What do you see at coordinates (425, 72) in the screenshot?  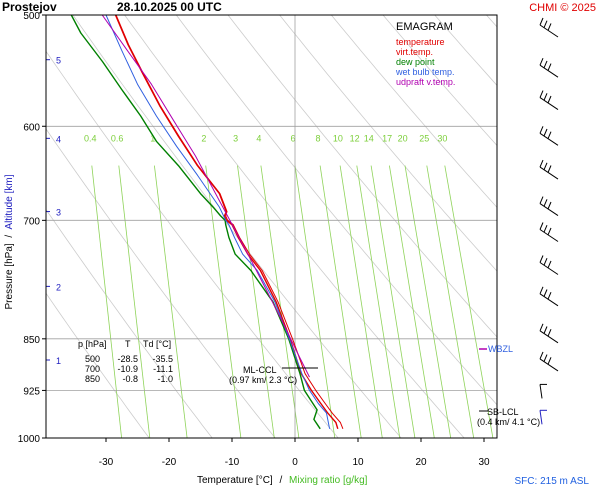 I see `legend-item-wet-bulb: wet bulb temp.` at bounding box center [425, 72].